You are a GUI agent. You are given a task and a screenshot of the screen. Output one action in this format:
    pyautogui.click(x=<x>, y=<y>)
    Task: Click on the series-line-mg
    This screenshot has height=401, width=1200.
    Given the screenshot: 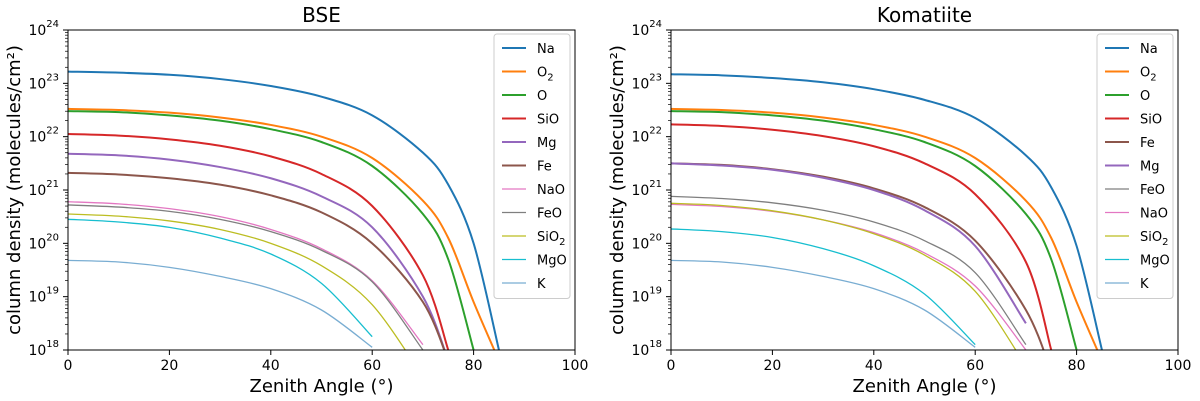 What is the action you would take?
    pyautogui.click(x=849, y=243)
    